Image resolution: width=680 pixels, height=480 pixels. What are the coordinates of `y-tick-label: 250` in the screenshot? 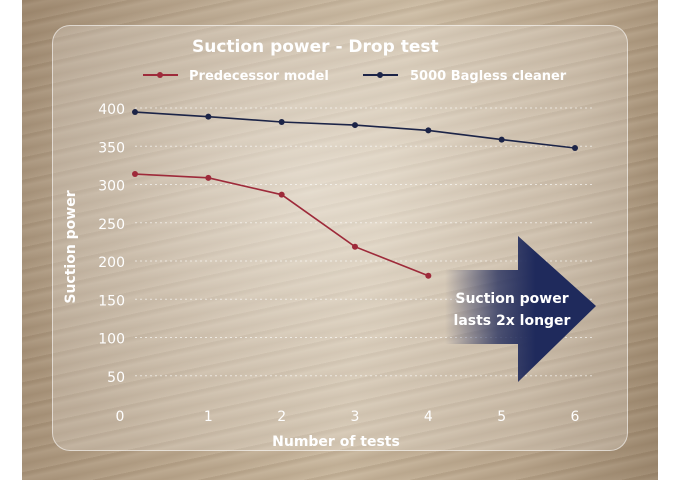 It's located at (111, 225).